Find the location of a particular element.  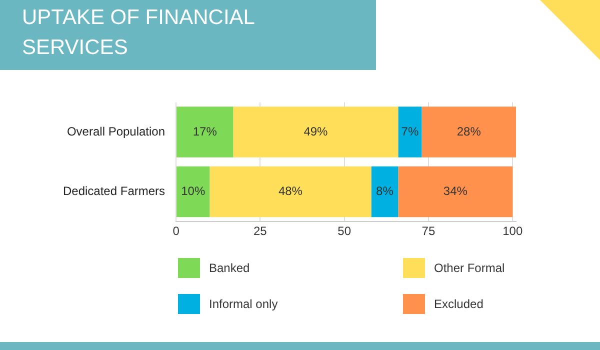

data-label: 48% is located at coordinates (290, 191).